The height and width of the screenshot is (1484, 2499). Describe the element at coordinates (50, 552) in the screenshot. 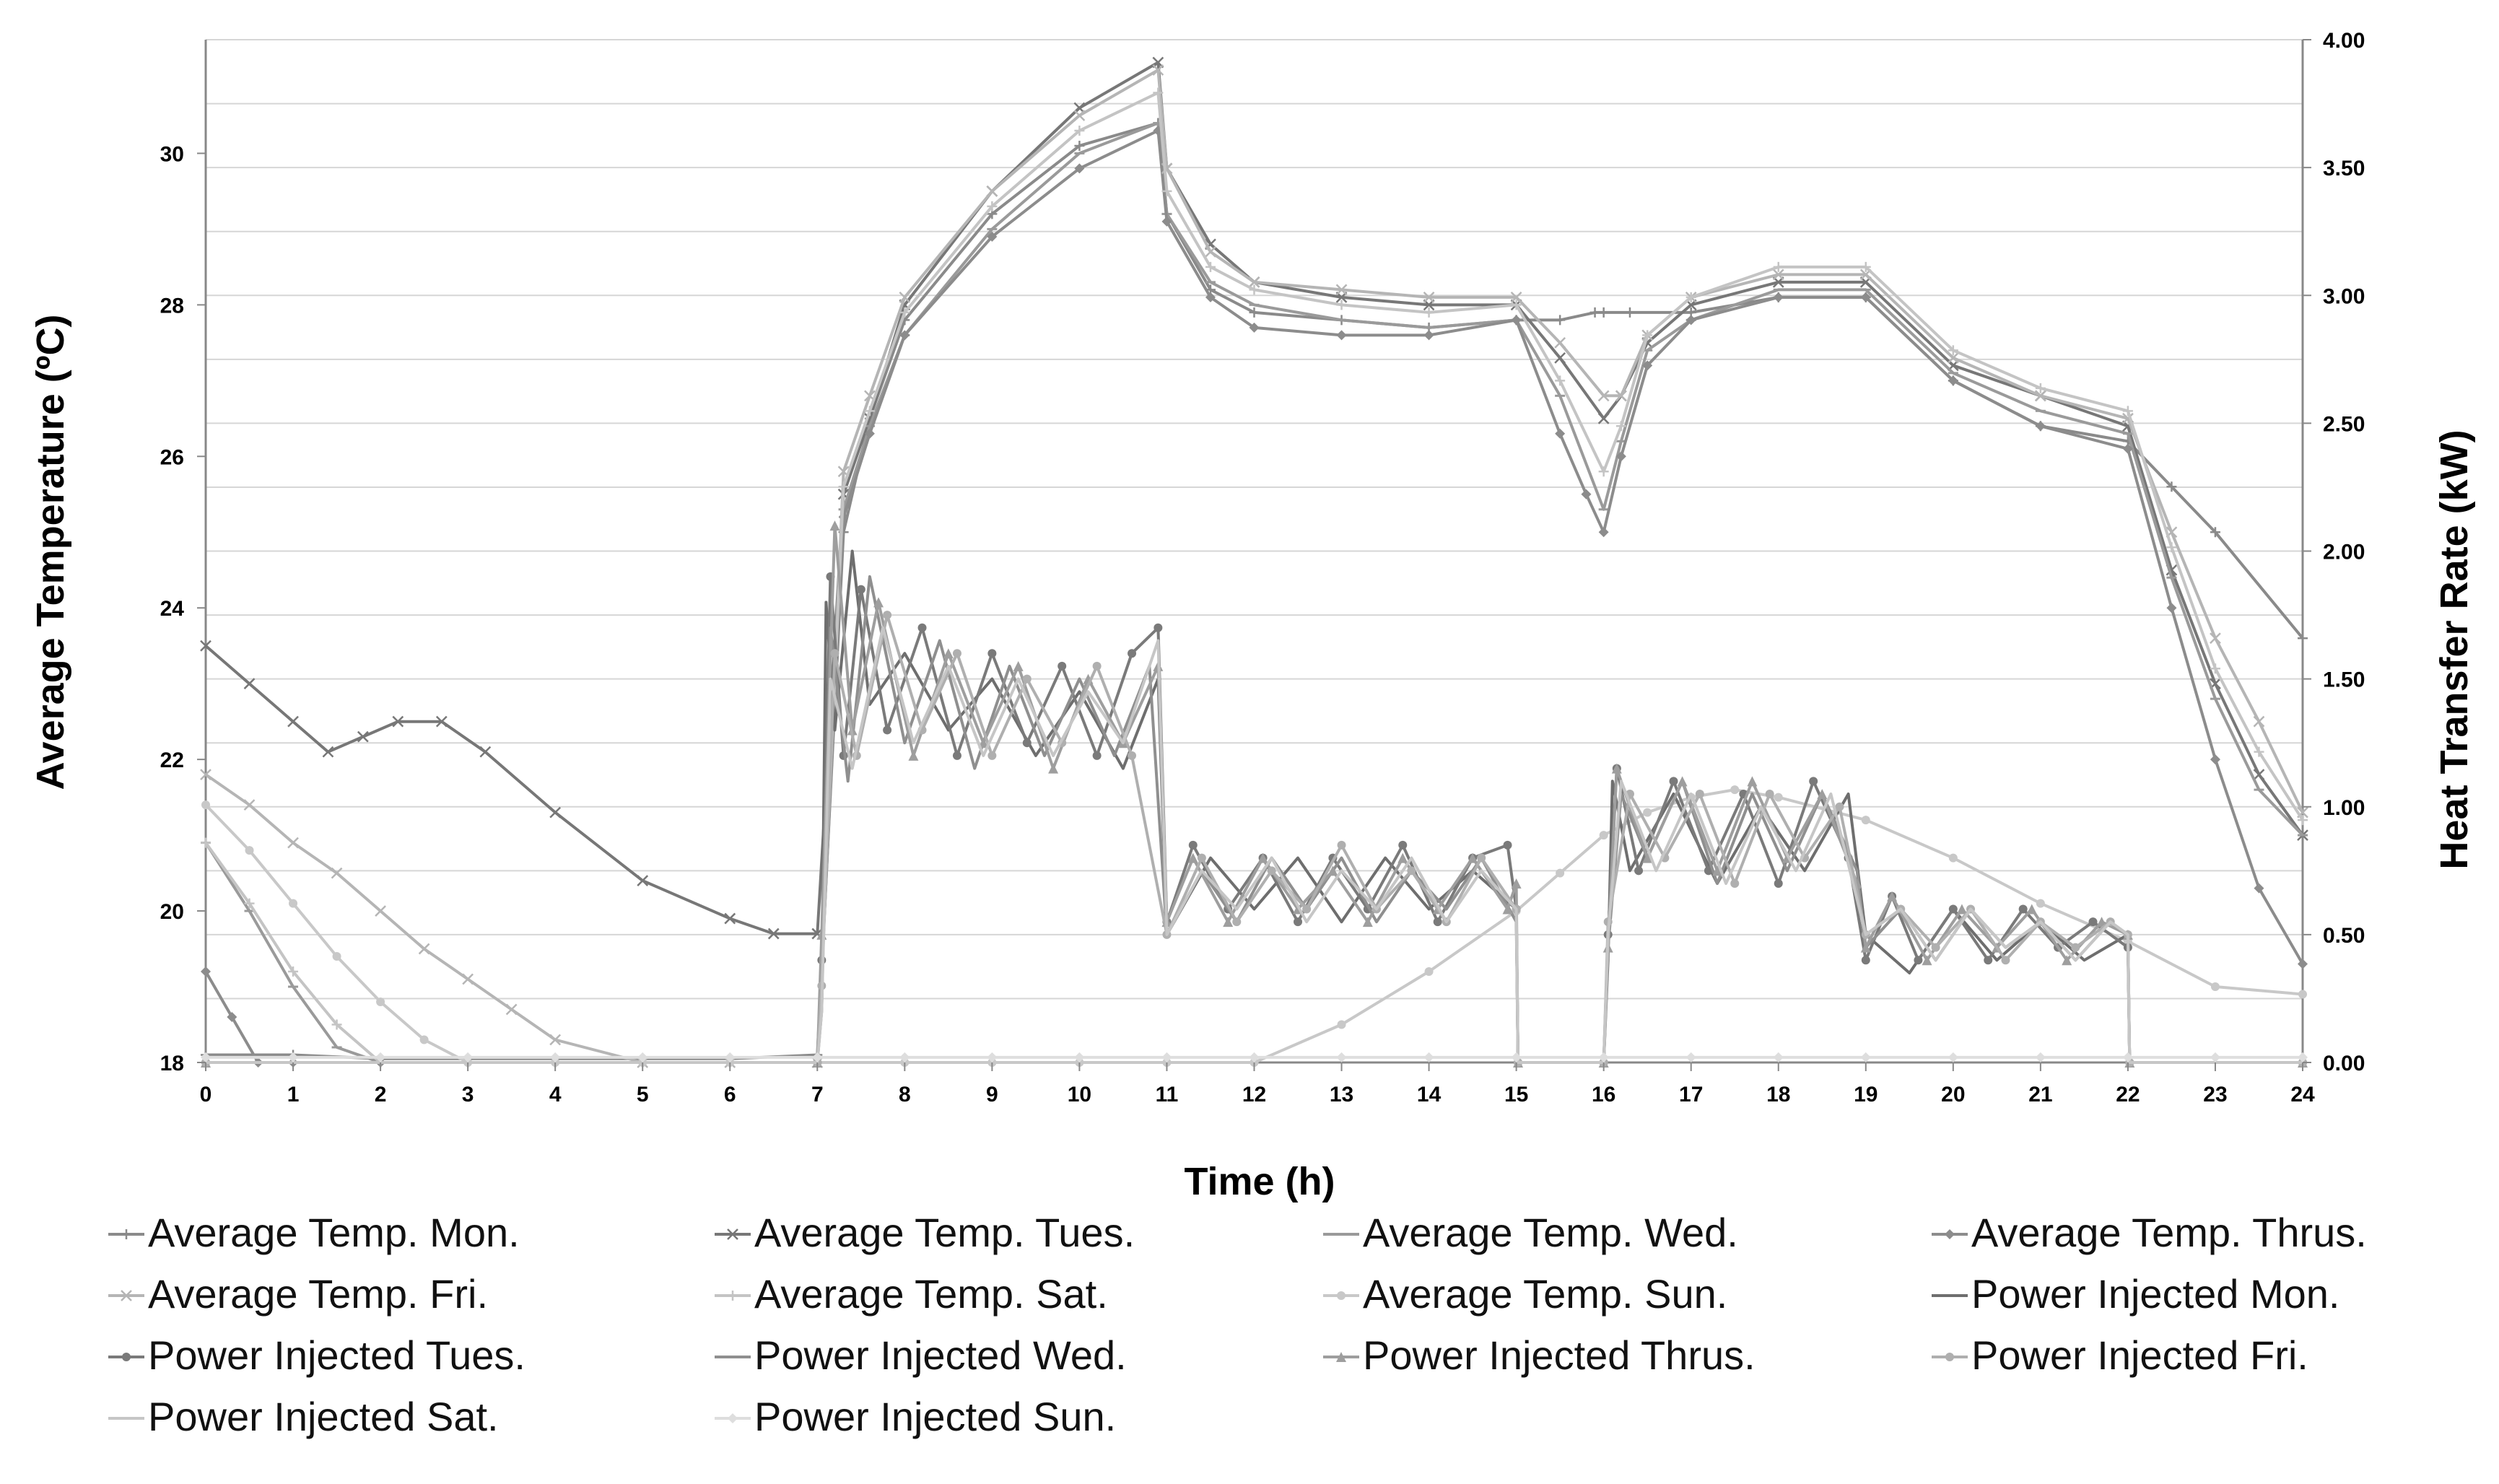

I see `y-left-axis-title: Average Temperature (ºC)` at that location.